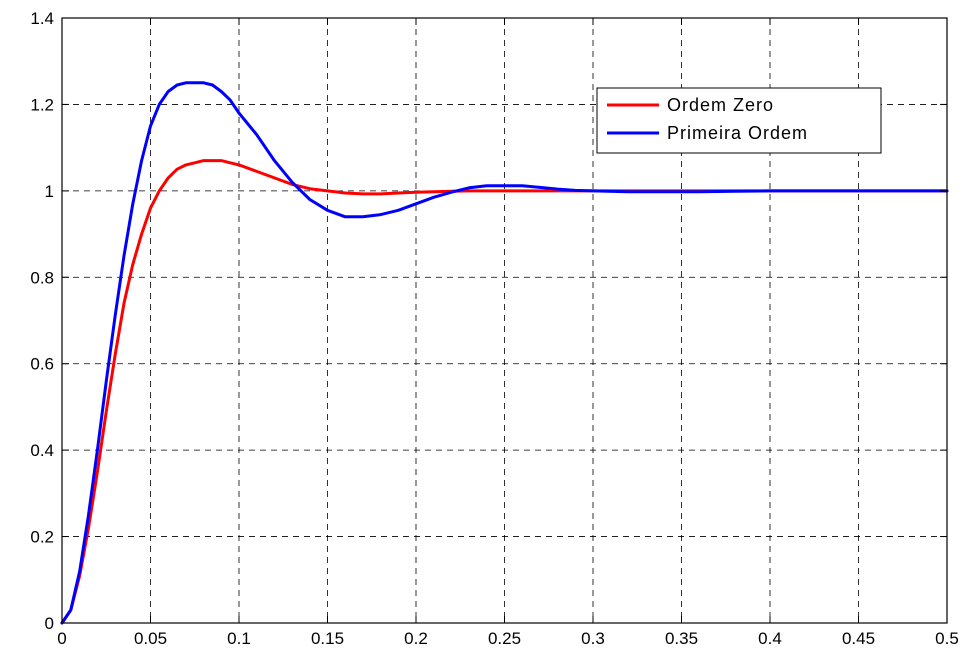 The image size is (966, 656). What do you see at coordinates (239, 638) in the screenshot?
I see `x-tick-label: 0.1` at bounding box center [239, 638].